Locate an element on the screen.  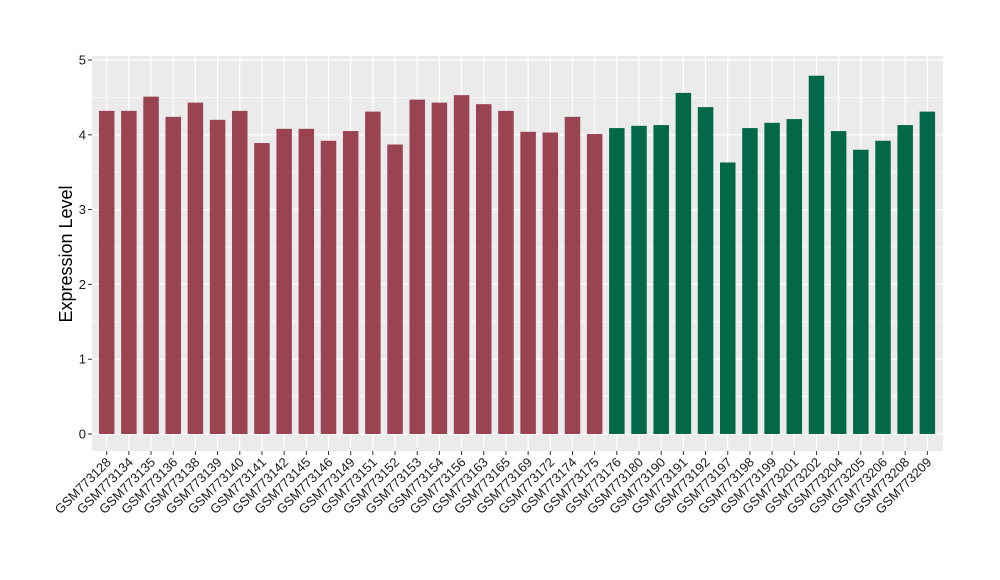
y-axis: 0 1 2 3 4 5 is located at coordinates (85, 247).